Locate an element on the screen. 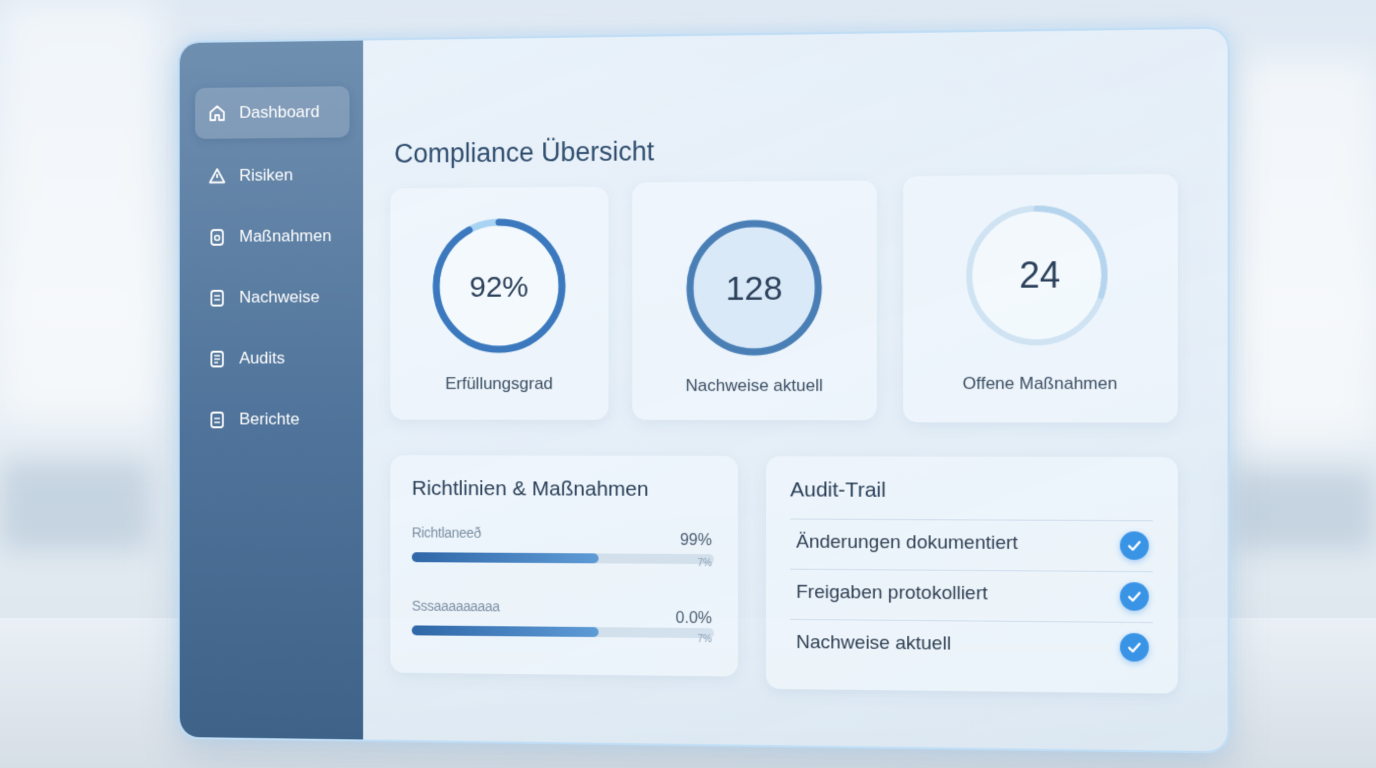  audit-item: Änderungen dokumentiert is located at coordinates (971, 544).